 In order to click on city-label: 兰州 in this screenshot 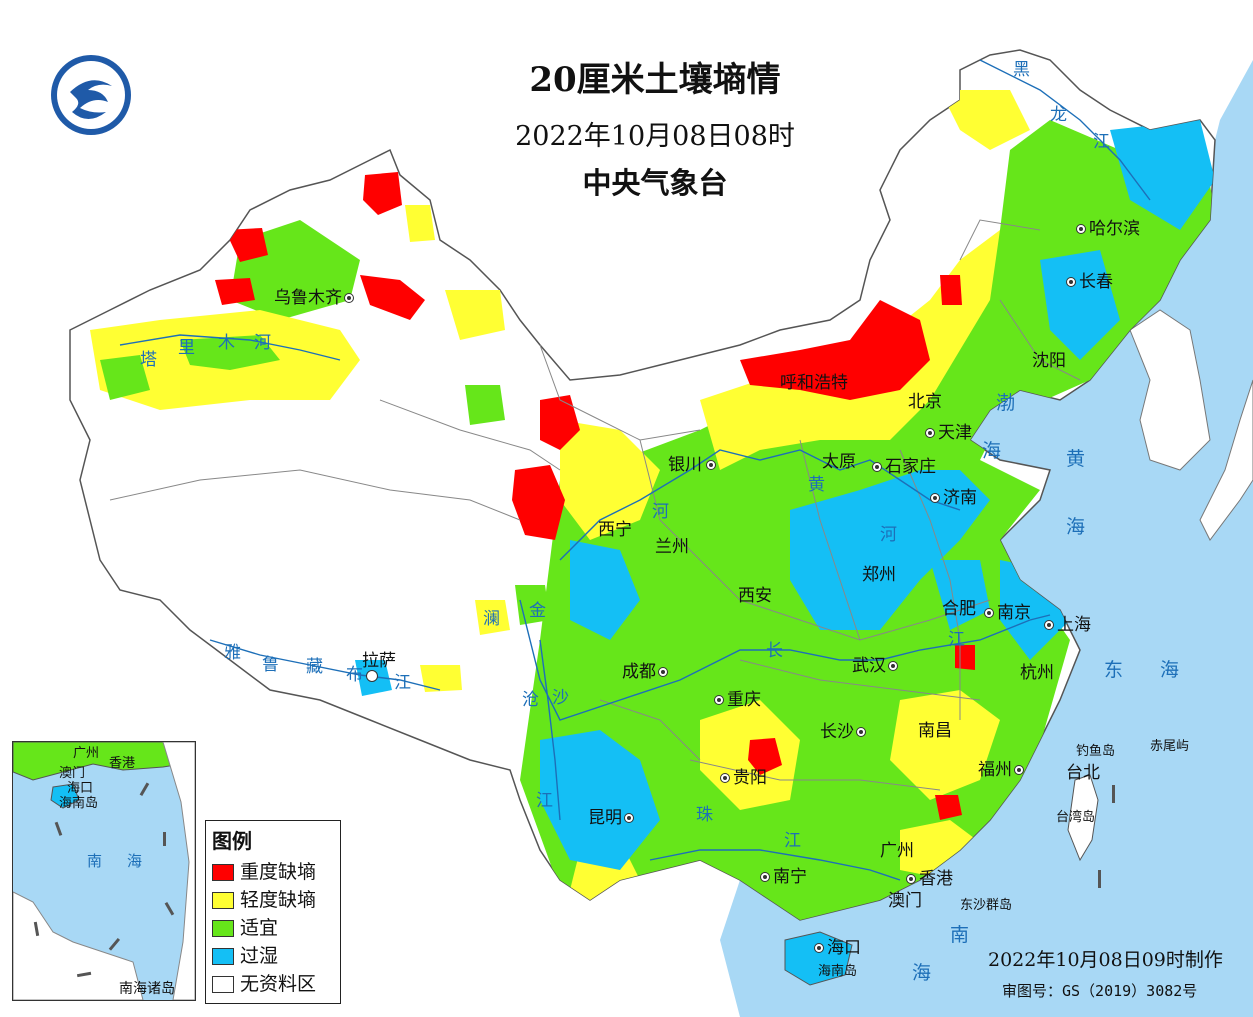, I will do `click(672, 547)`.